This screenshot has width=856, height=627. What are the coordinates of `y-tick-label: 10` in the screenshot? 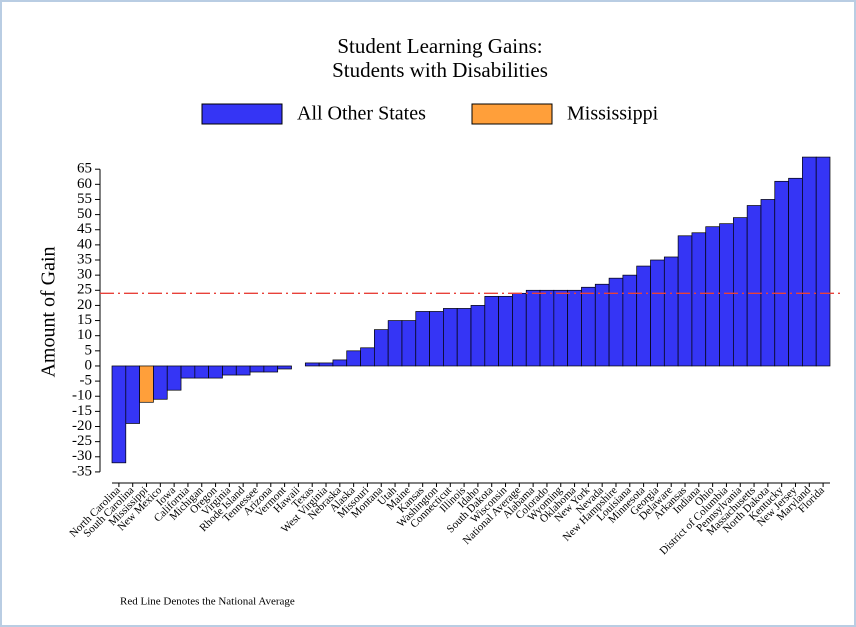 It's located at (84, 335).